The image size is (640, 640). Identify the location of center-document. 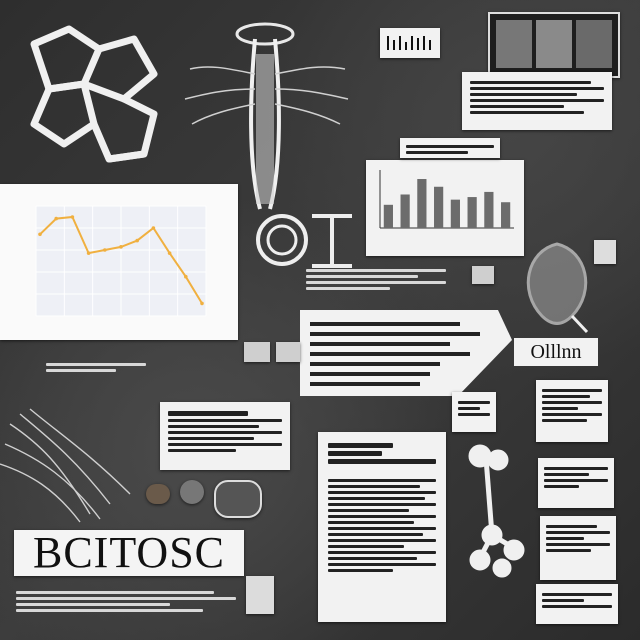
(382, 527).